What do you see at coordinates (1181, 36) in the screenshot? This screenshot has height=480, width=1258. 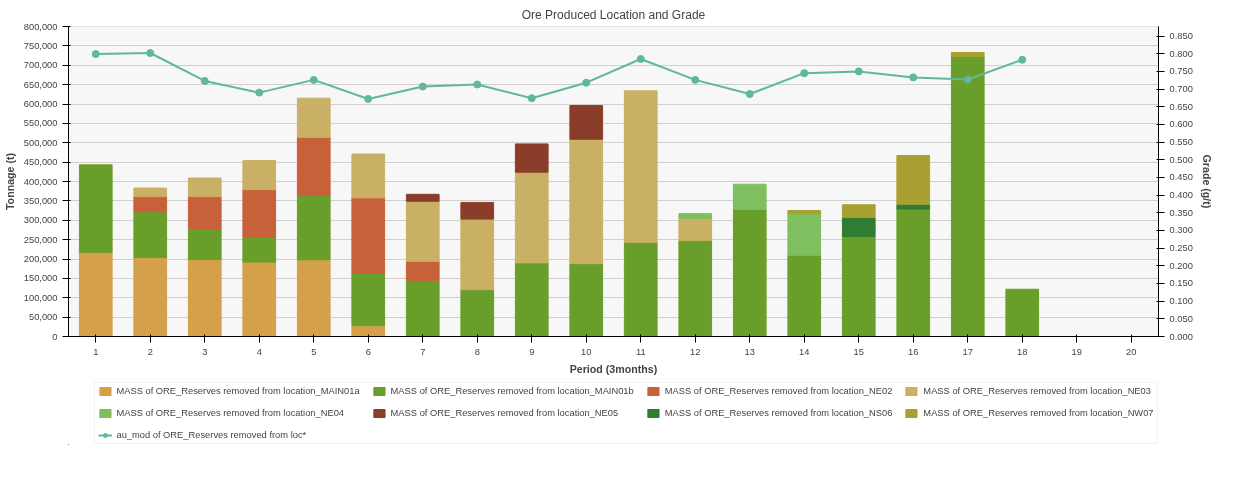 I see `y2-tick-label: 0.850` at bounding box center [1181, 36].